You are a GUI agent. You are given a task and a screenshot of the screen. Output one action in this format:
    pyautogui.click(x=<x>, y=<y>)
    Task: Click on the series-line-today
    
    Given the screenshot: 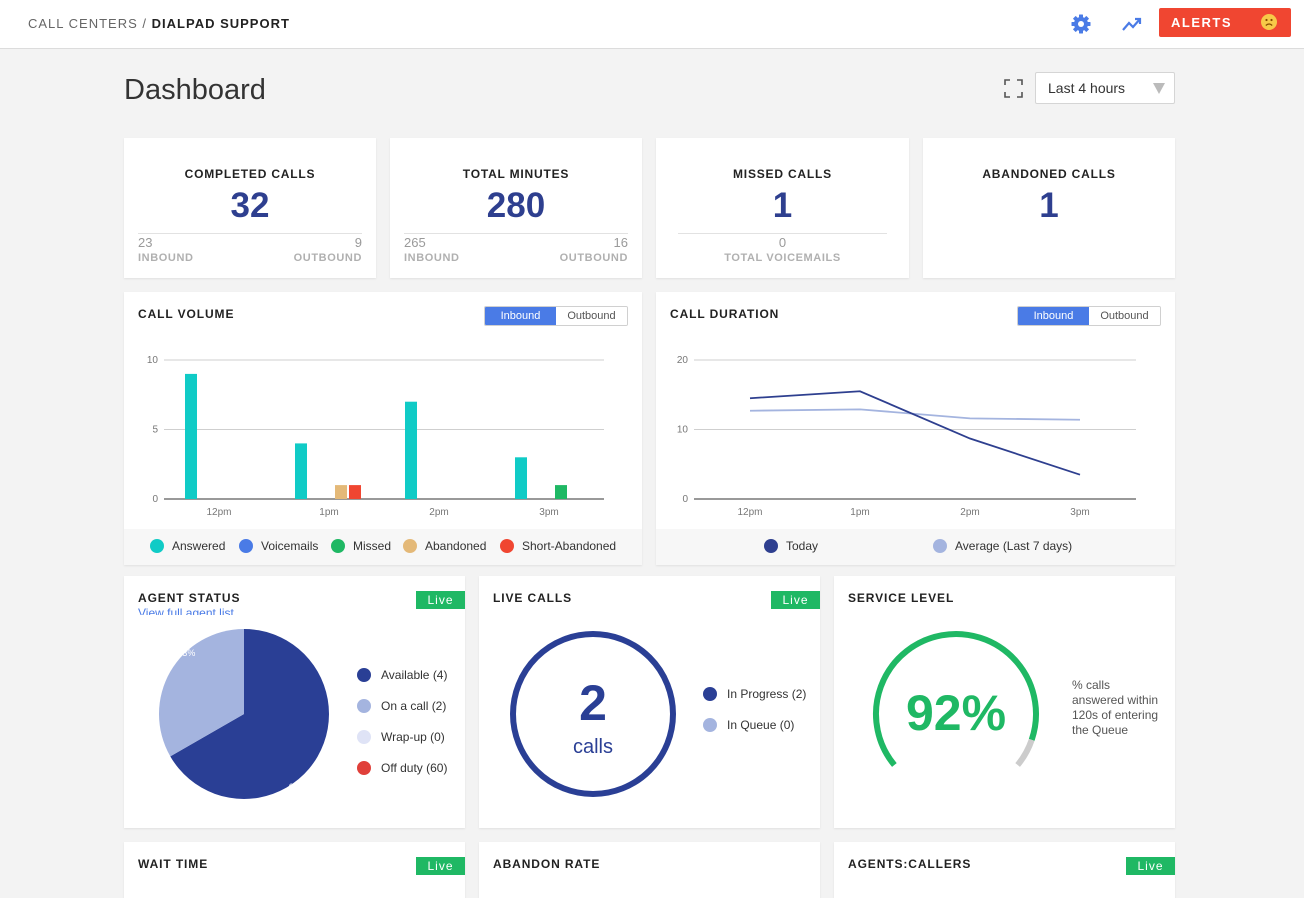 What is the action you would take?
    pyautogui.click(x=915, y=433)
    